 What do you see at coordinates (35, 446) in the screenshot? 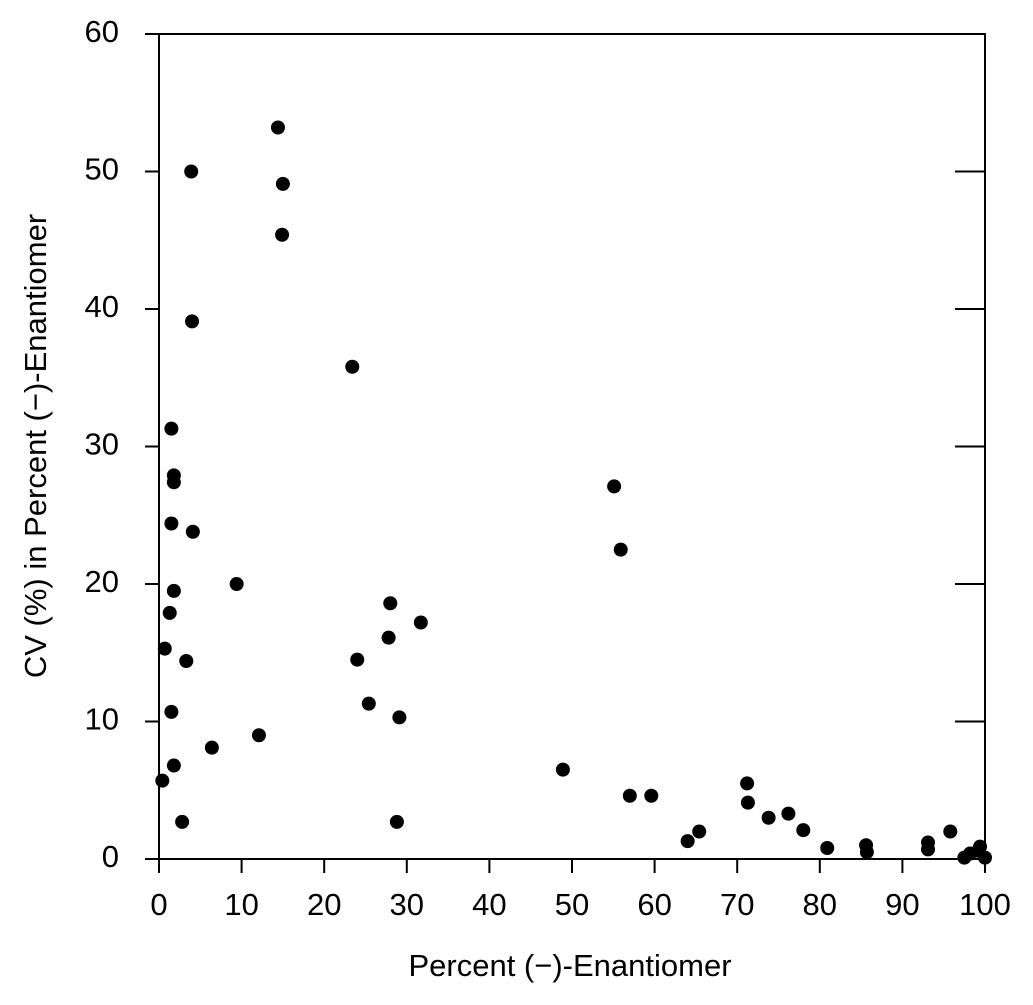
I see `y-axis-label: CV (%) in Percent (−)-Enantiomer` at bounding box center [35, 446].